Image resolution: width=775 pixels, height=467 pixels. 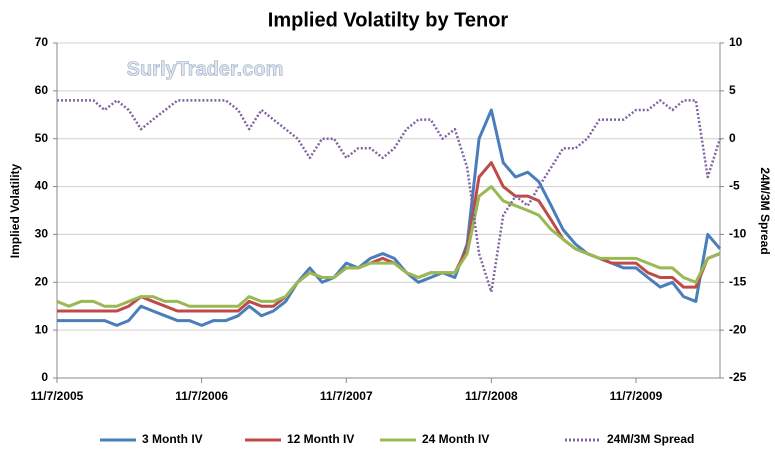 I want to click on y2-tick-label: -25, so click(x=738, y=377).